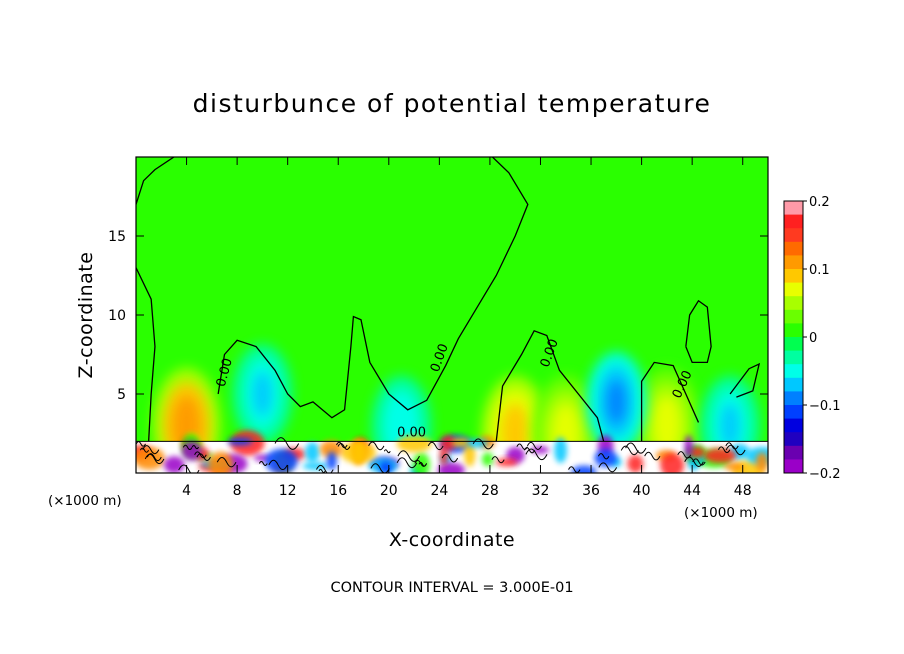 The image size is (904, 654). What do you see at coordinates (825, 474) in the screenshot?
I see `colorbar-tick-label: −0.2` at bounding box center [825, 474].